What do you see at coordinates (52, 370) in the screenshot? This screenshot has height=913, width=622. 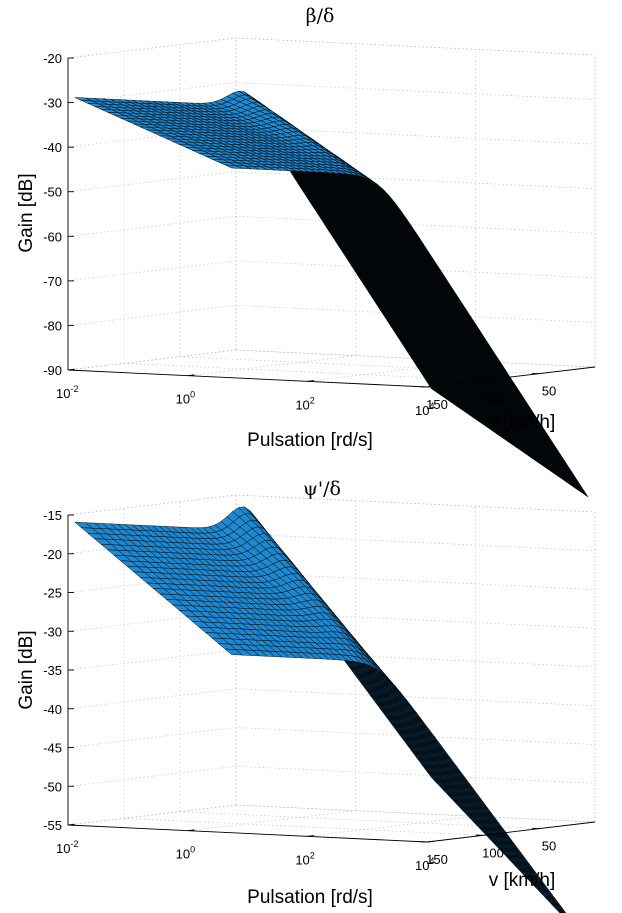 I see `z-tick-label: -90` at bounding box center [52, 370].